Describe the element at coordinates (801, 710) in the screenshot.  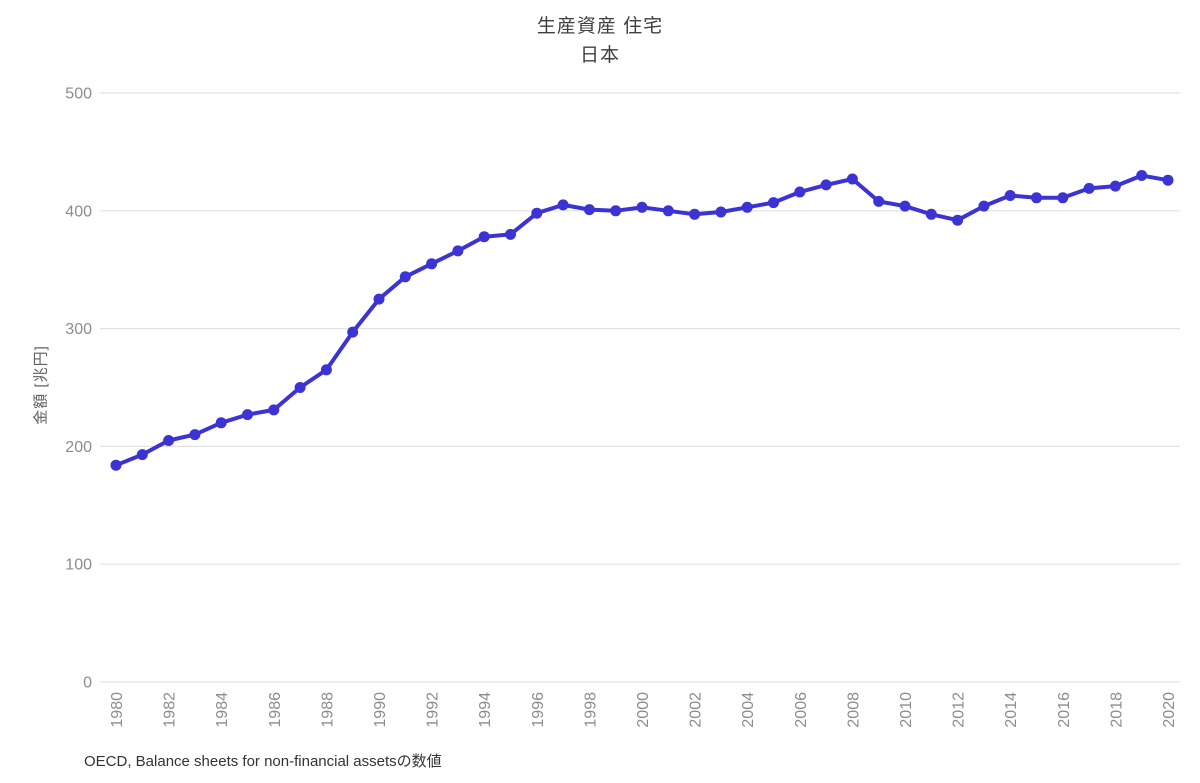
I see `x-tick-label: 2006` at that location.